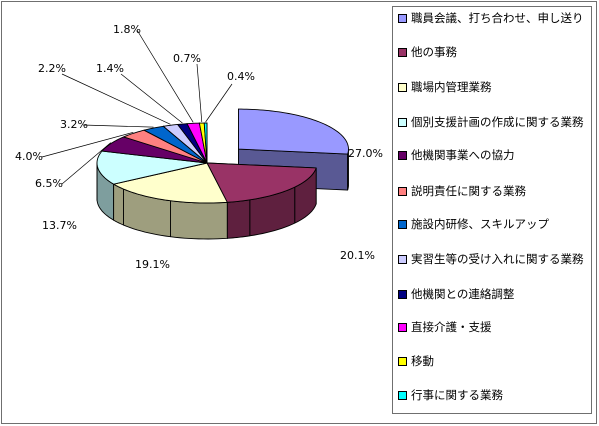 The height and width of the screenshot is (426, 599). I want to click on legend-label: 職員会議、打ち合わせ、申し送り, so click(497, 18).